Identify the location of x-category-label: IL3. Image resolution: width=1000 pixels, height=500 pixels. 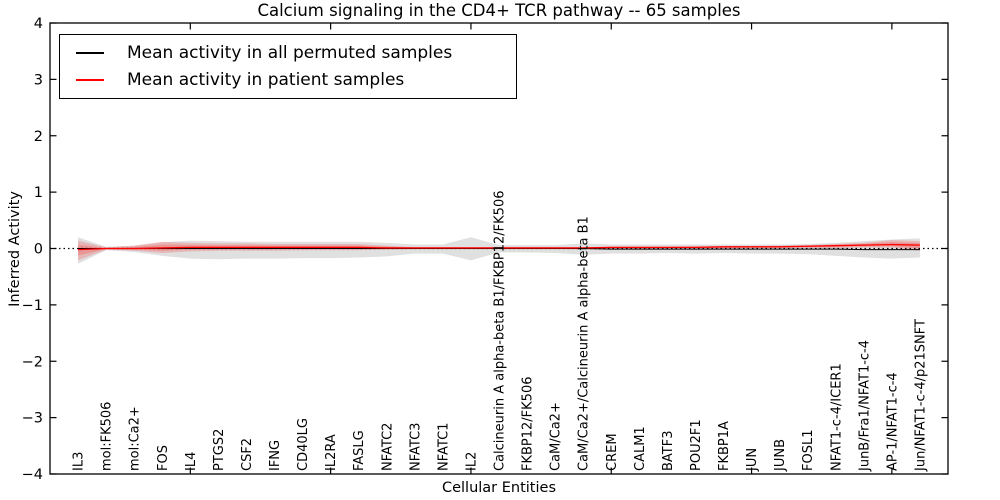
(79, 461).